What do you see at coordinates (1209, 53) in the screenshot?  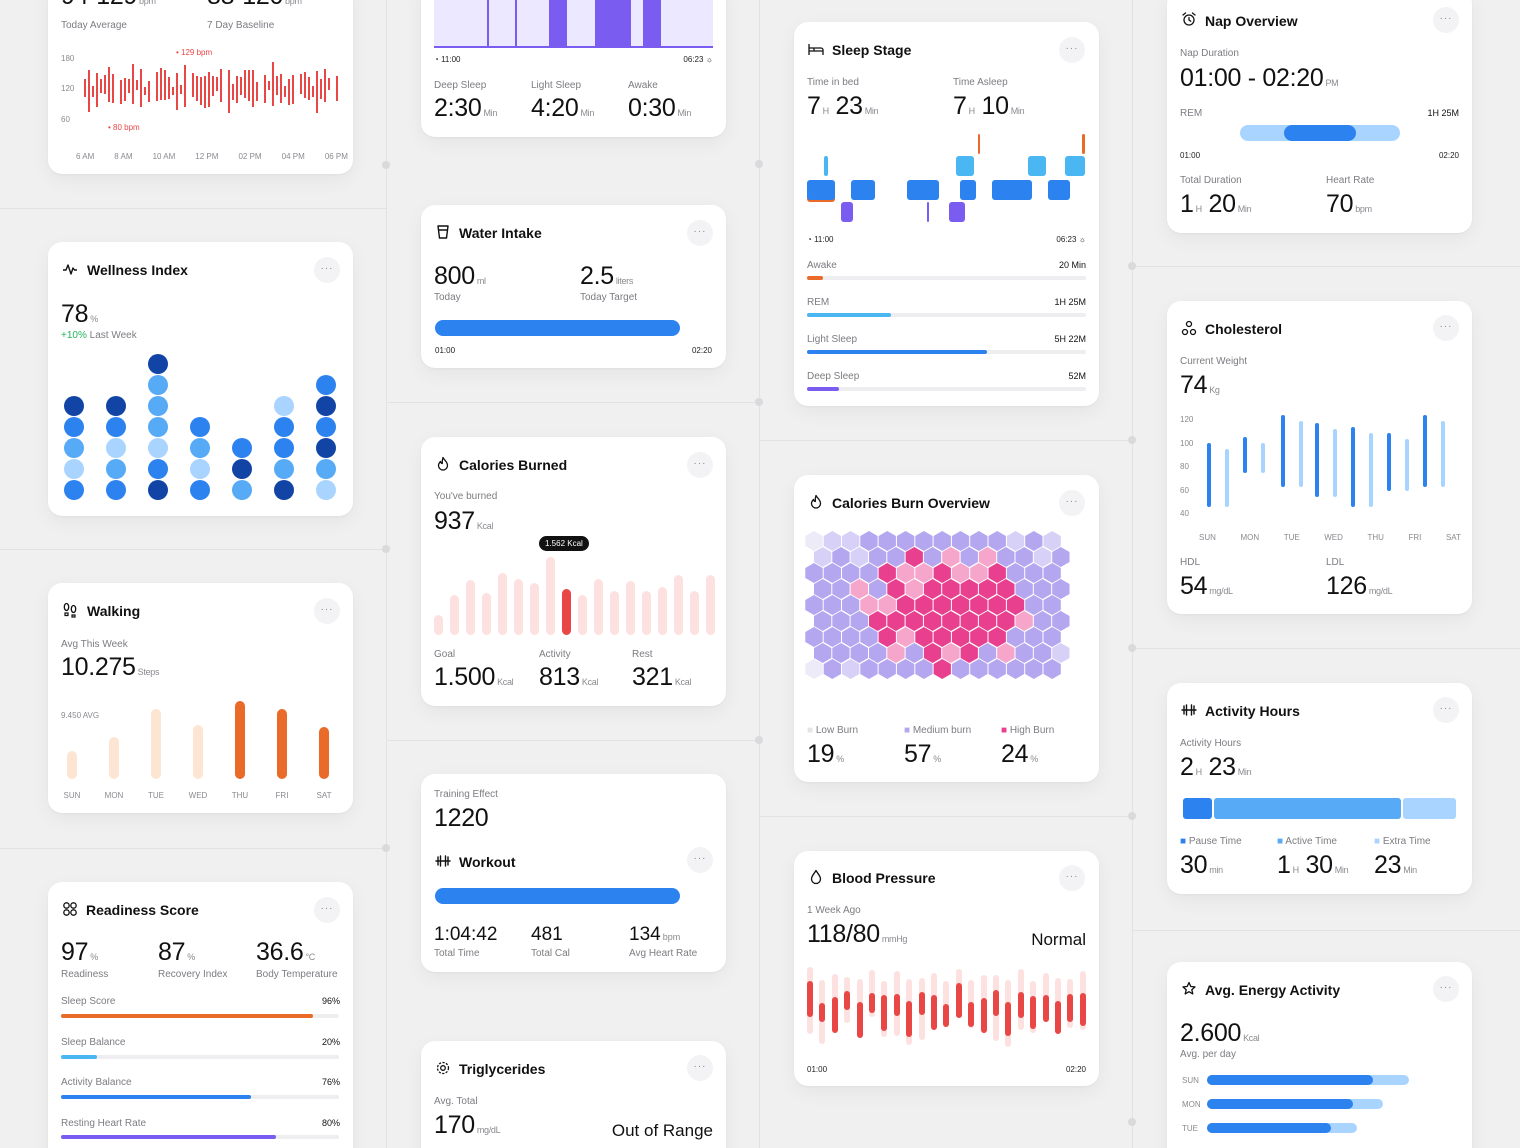 I see `nap-label: Nap Duration` at bounding box center [1209, 53].